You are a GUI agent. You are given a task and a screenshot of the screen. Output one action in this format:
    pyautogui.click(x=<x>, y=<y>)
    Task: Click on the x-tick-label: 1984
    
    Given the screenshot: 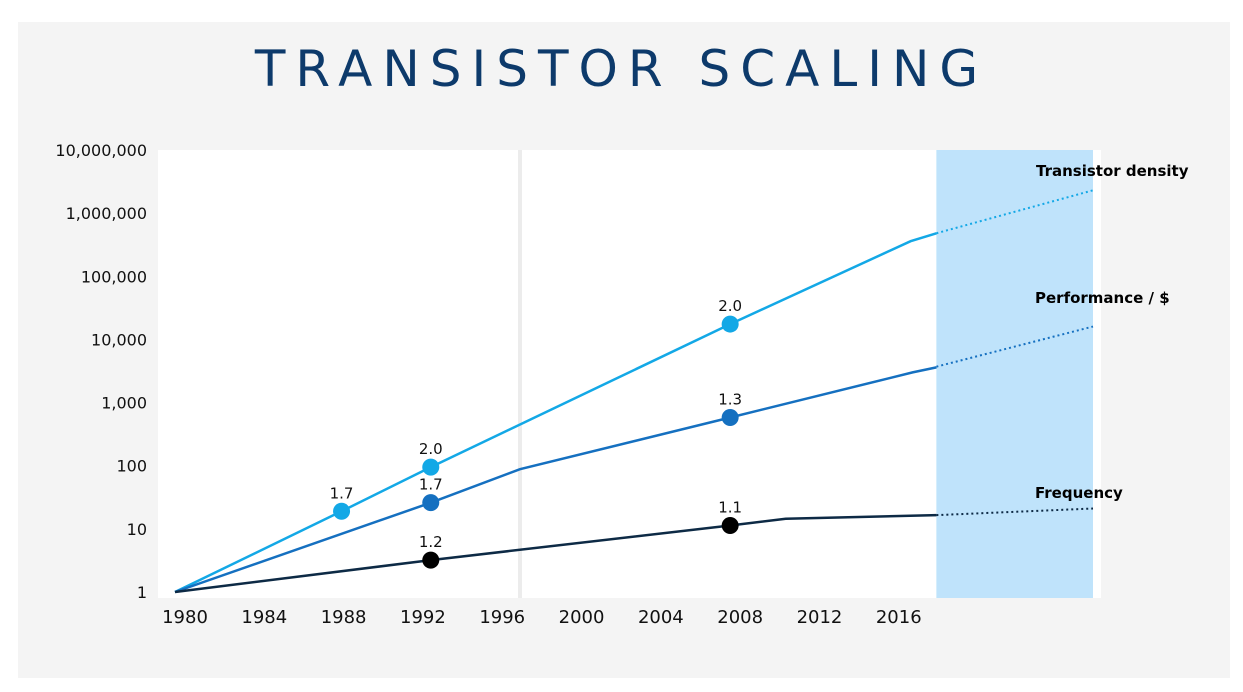 What is the action you would take?
    pyautogui.click(x=264, y=617)
    